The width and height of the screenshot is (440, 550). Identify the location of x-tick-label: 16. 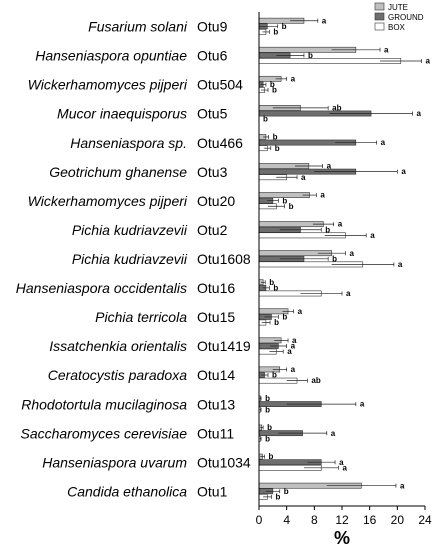
(370, 520).